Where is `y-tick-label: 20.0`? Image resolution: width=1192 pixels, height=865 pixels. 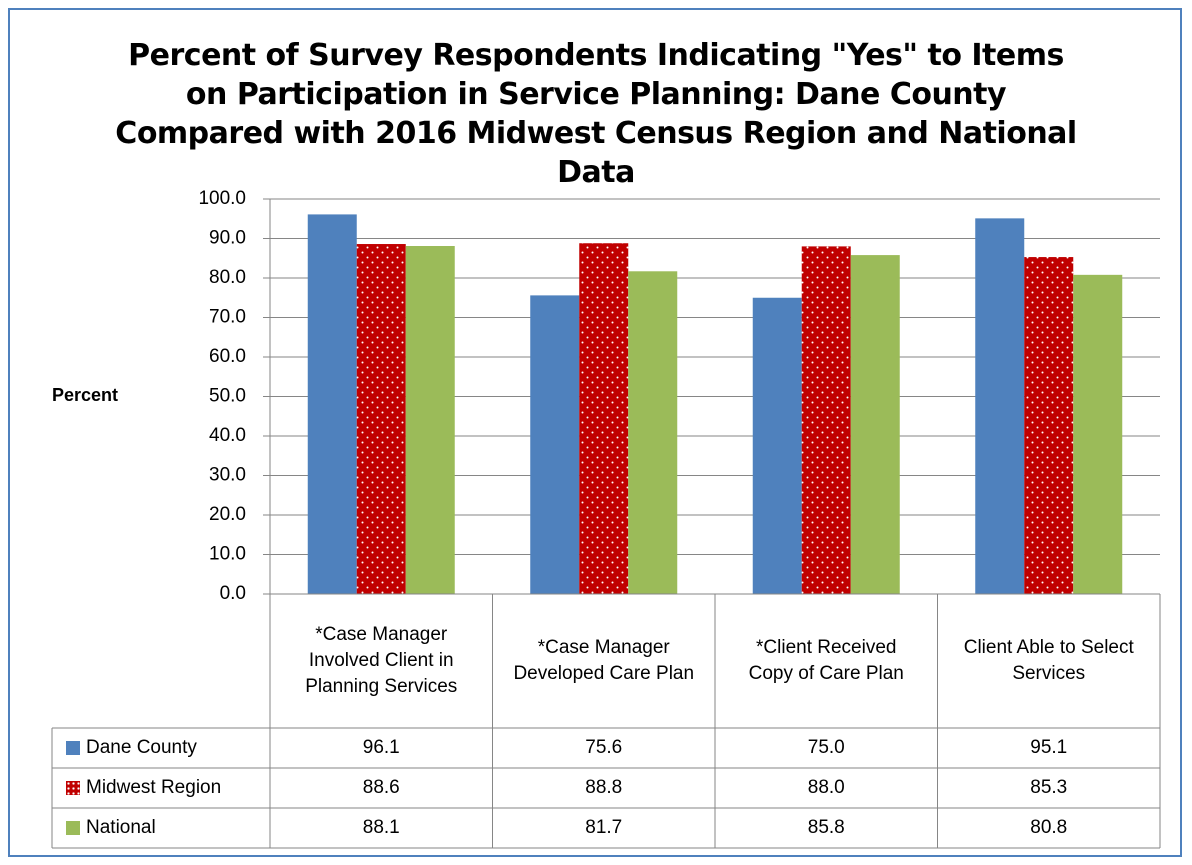 y-tick-label: 20.0 is located at coordinates (227, 514).